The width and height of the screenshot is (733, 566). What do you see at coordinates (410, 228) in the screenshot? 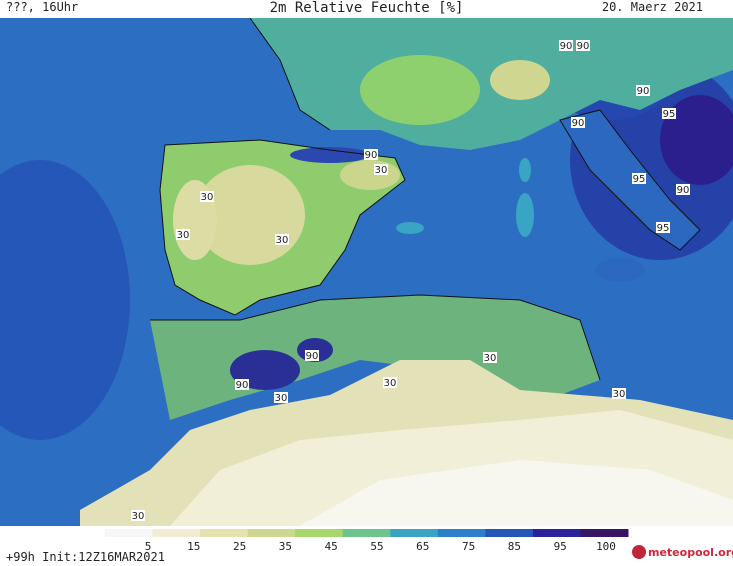
I see `land-balearics` at bounding box center [410, 228].